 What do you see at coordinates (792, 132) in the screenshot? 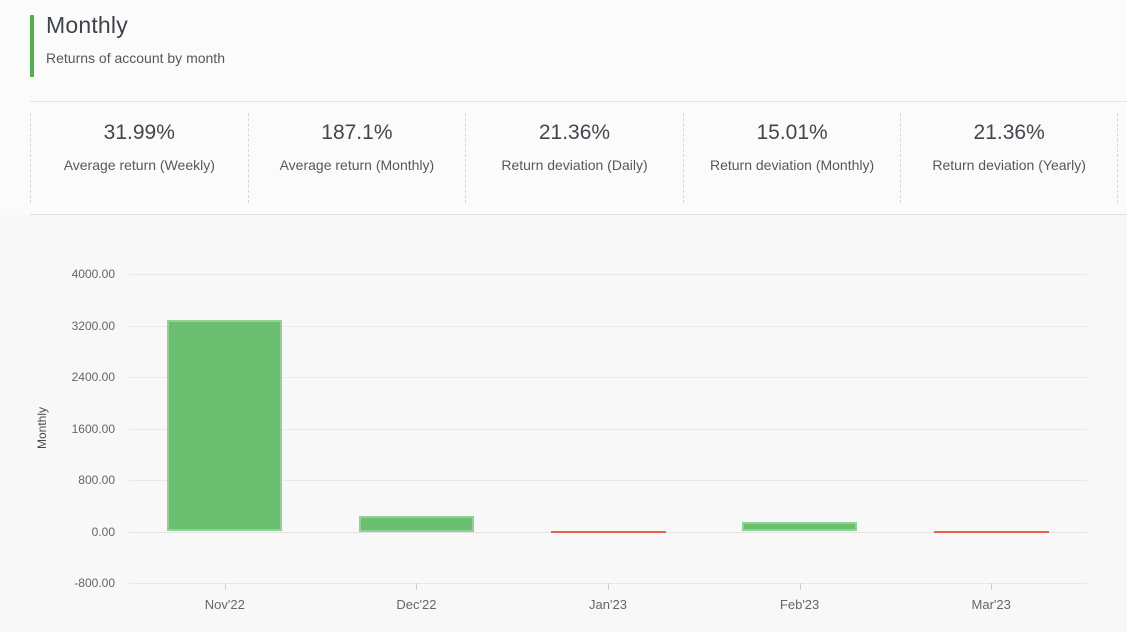
I see `stat-value: 15.01%` at bounding box center [792, 132].